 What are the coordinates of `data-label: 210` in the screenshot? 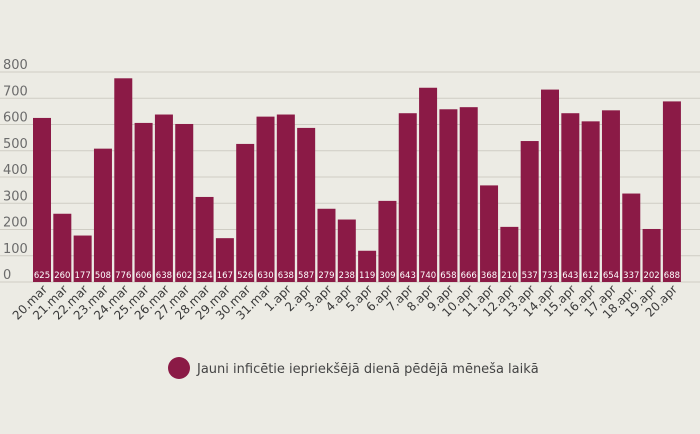 It's located at (509, 276).